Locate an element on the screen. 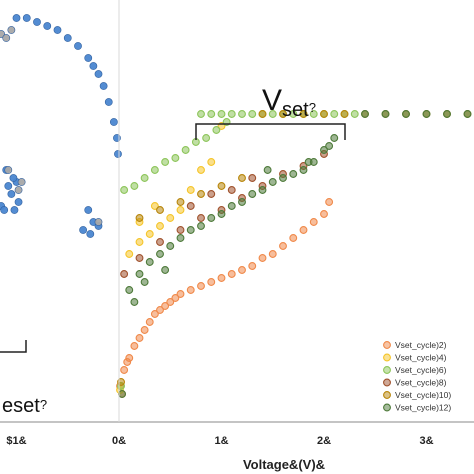 The image size is (474, 474). x-tick-label: 3& is located at coordinates (426, 441).